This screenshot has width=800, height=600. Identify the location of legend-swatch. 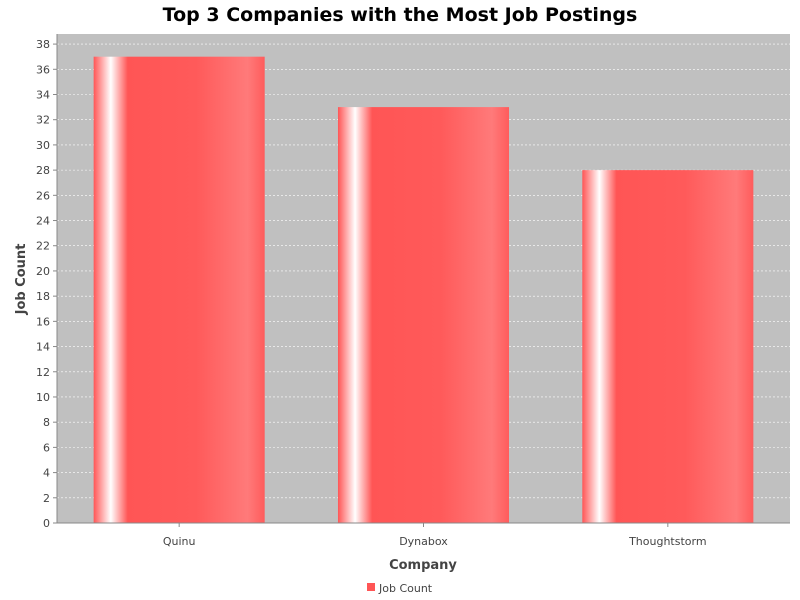
(371, 587).